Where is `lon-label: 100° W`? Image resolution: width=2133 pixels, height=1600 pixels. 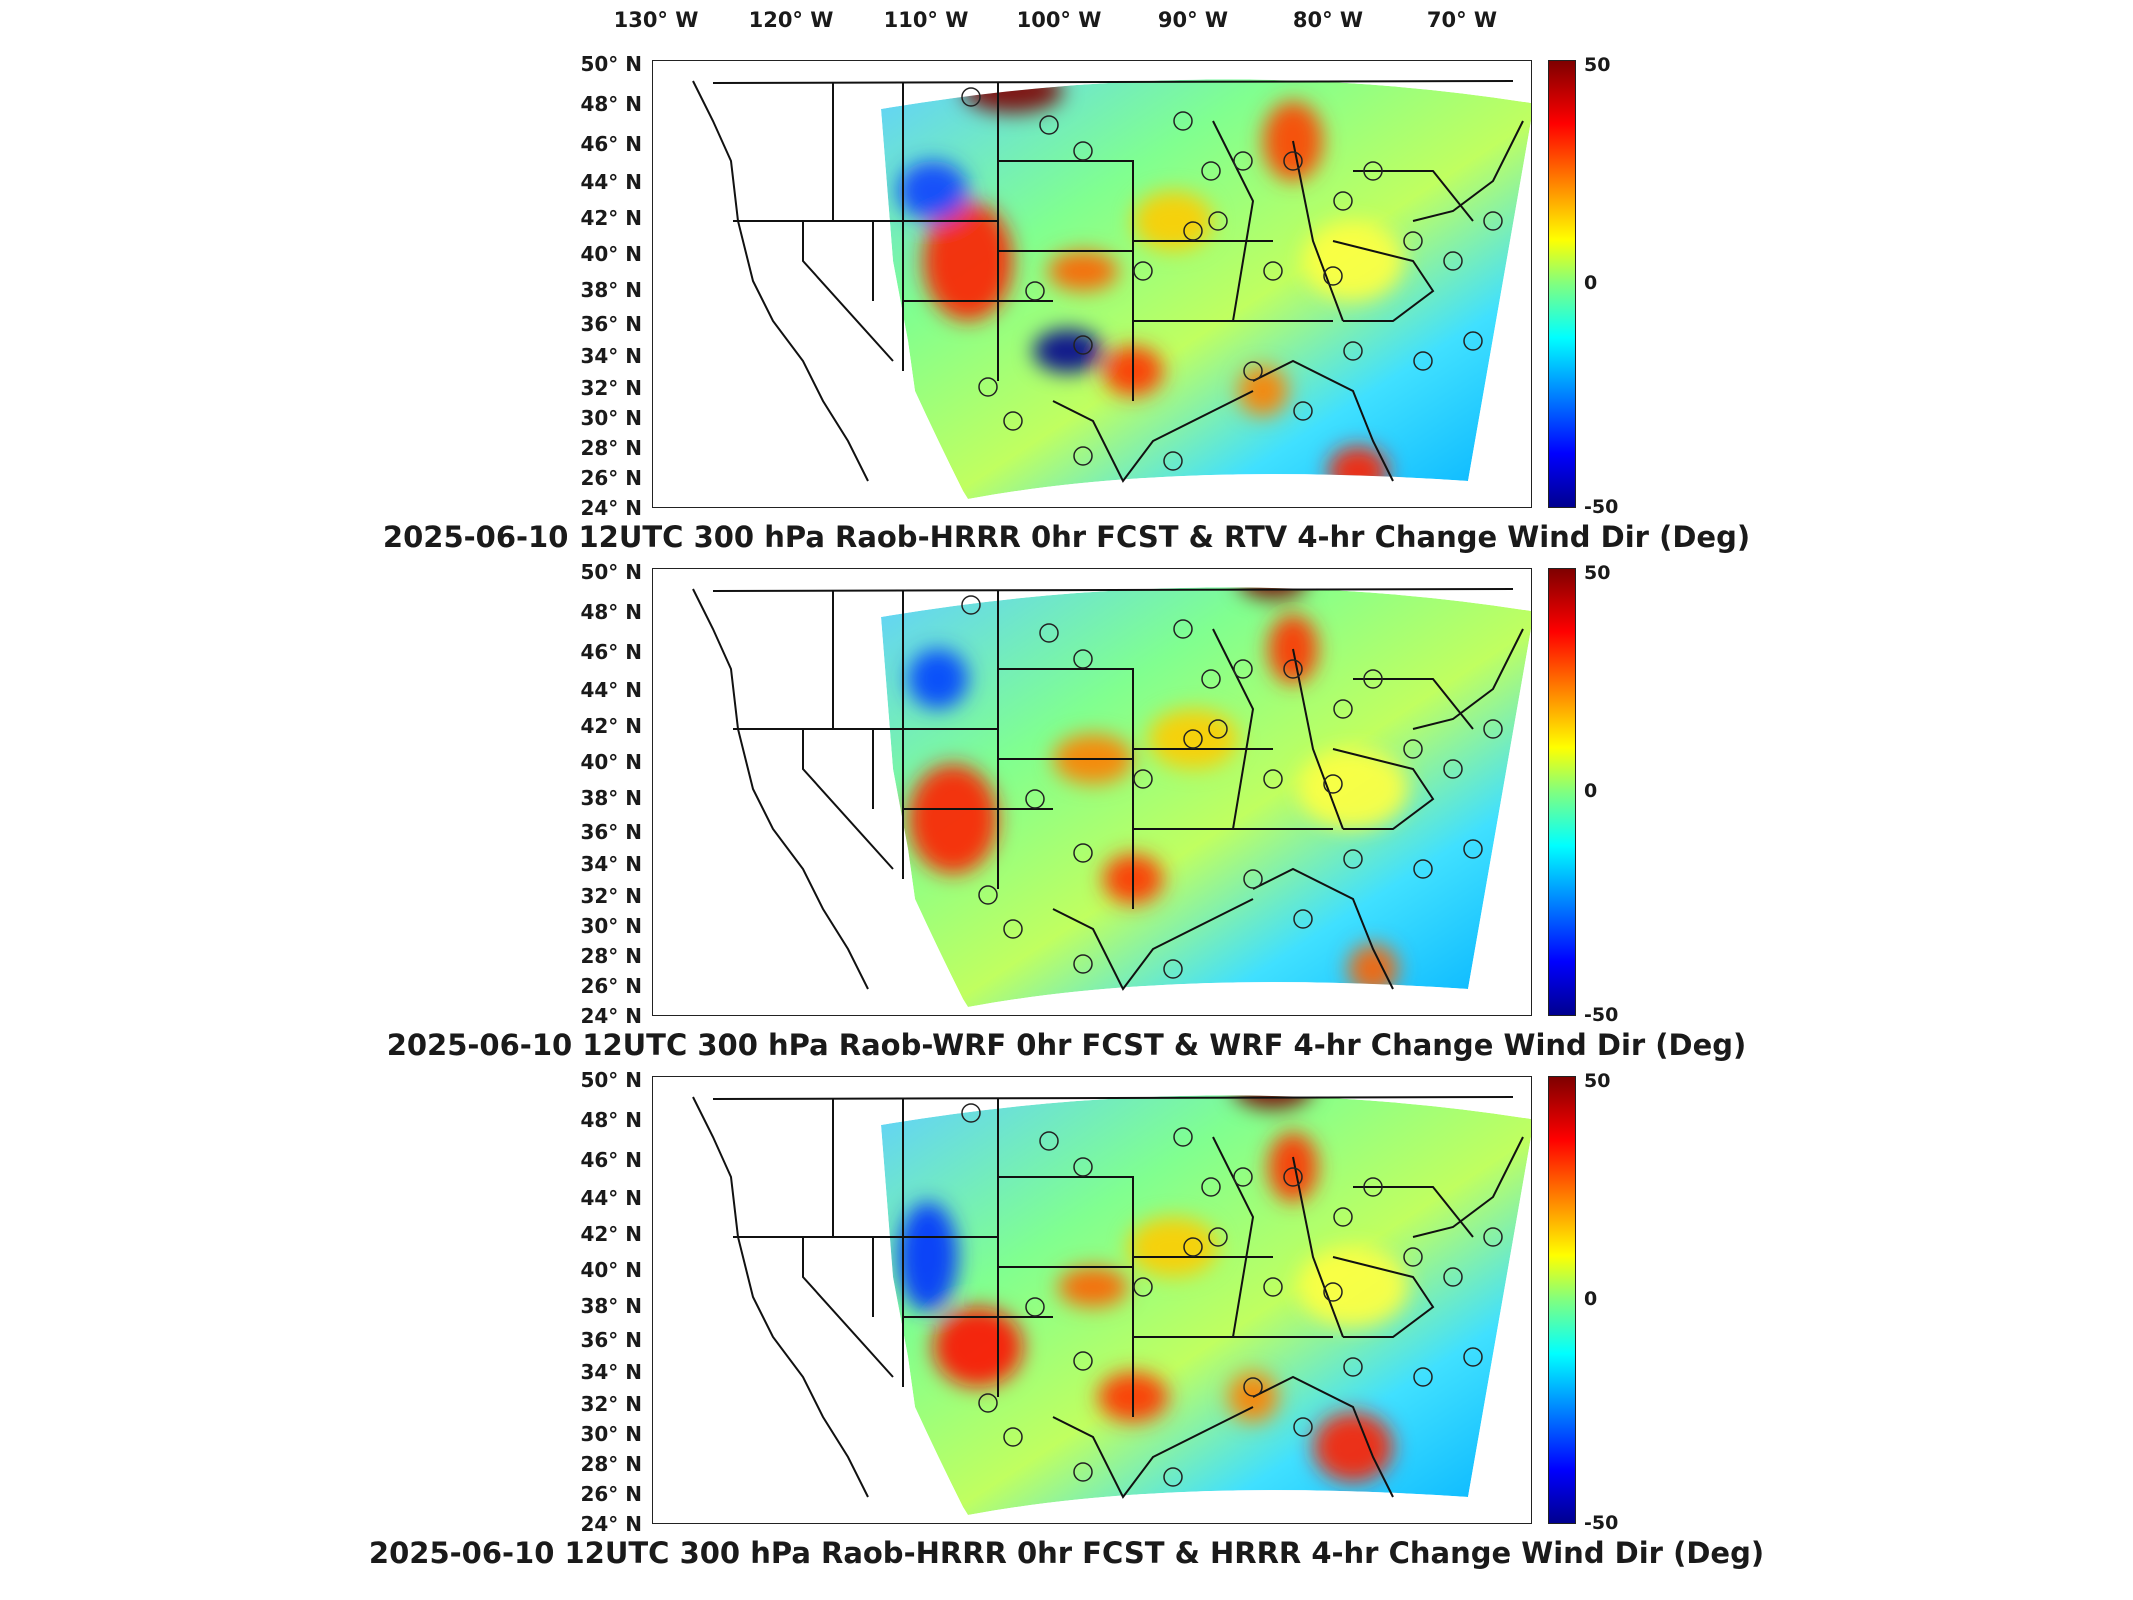
lon-label: 100° W is located at coordinates (1059, 20).